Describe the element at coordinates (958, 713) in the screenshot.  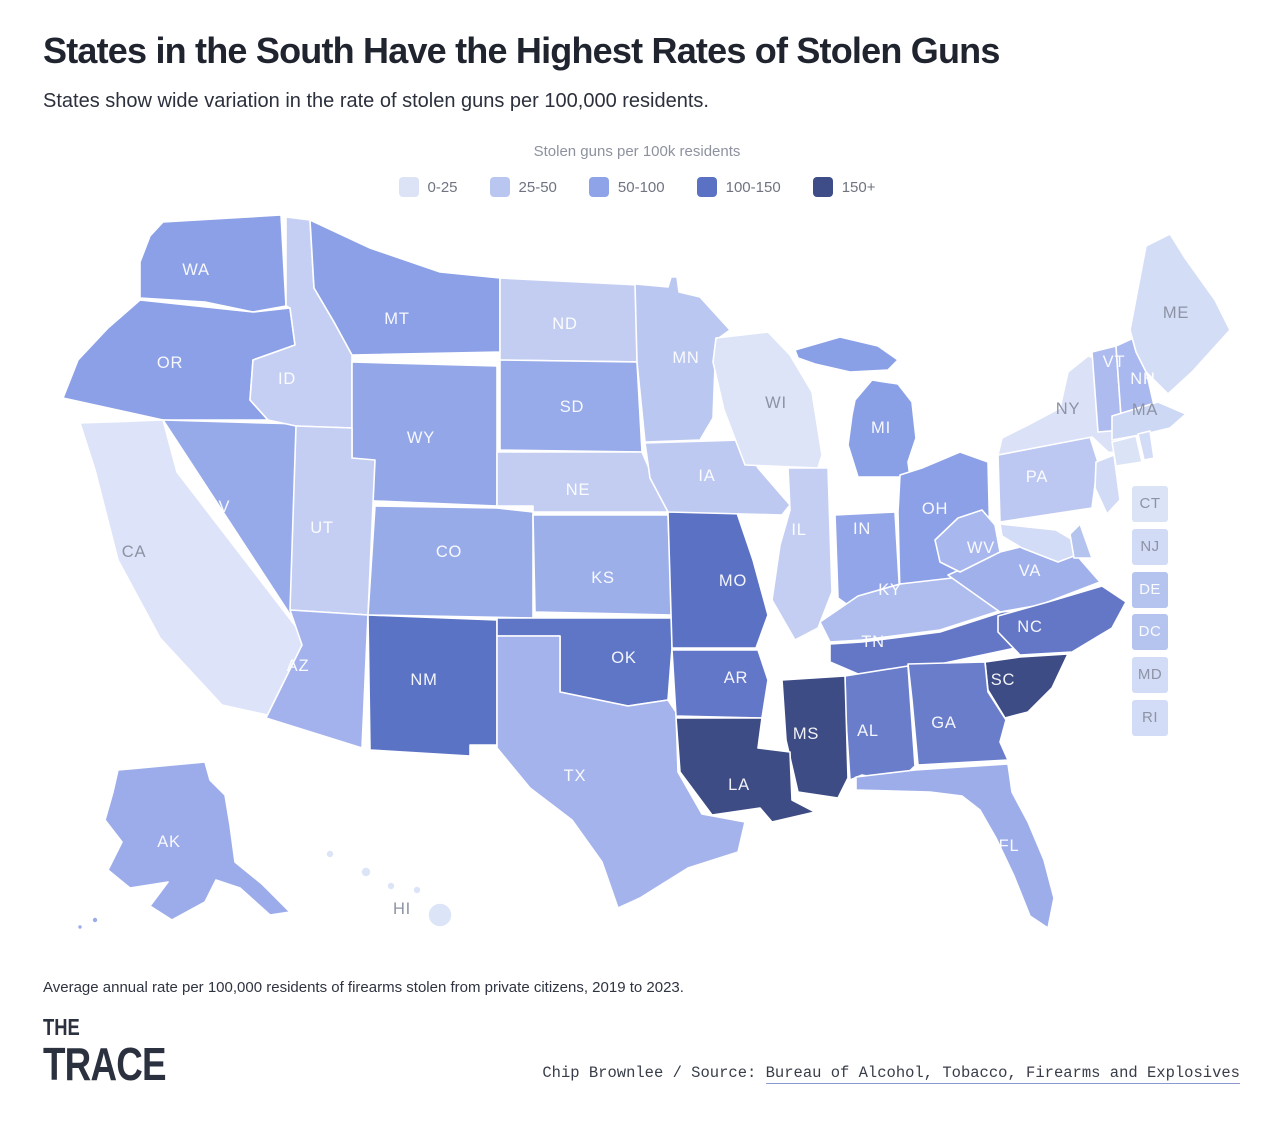
I see `state-shape-ga` at that location.